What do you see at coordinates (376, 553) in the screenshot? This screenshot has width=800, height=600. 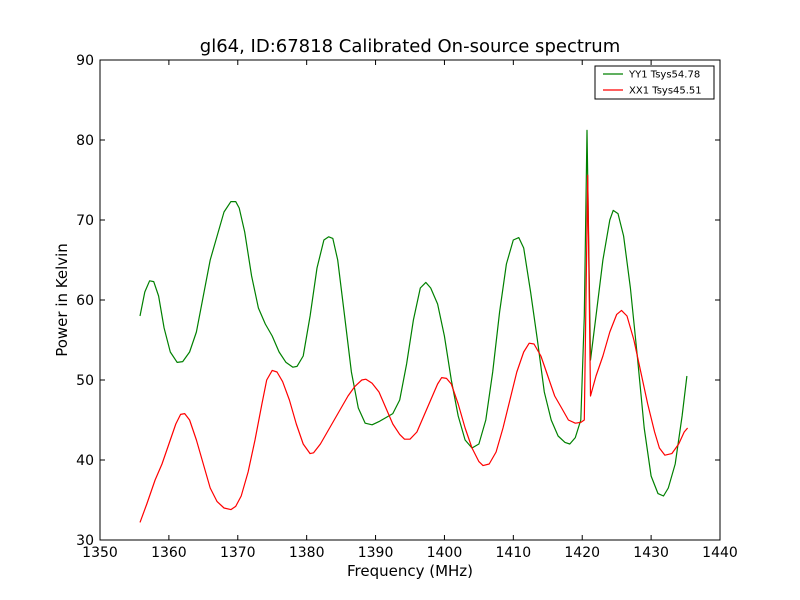 I see `x-tick-label: 1390` at bounding box center [376, 553].